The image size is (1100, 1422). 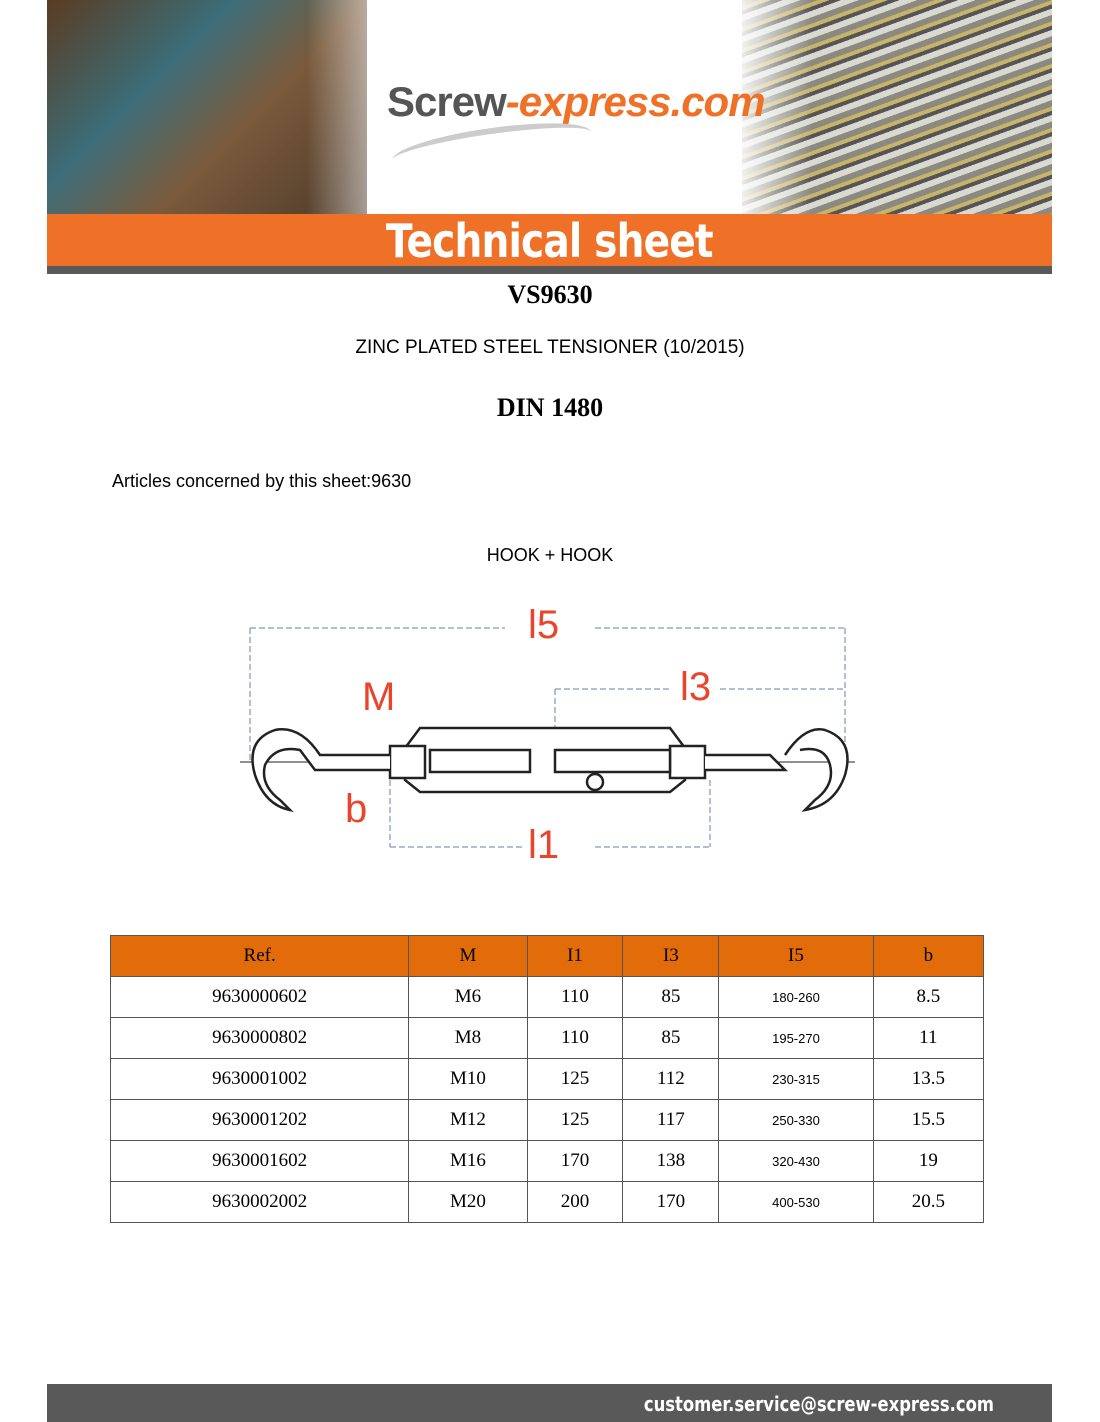 What do you see at coordinates (543, 845) in the screenshot?
I see `label-l1: l1` at bounding box center [543, 845].